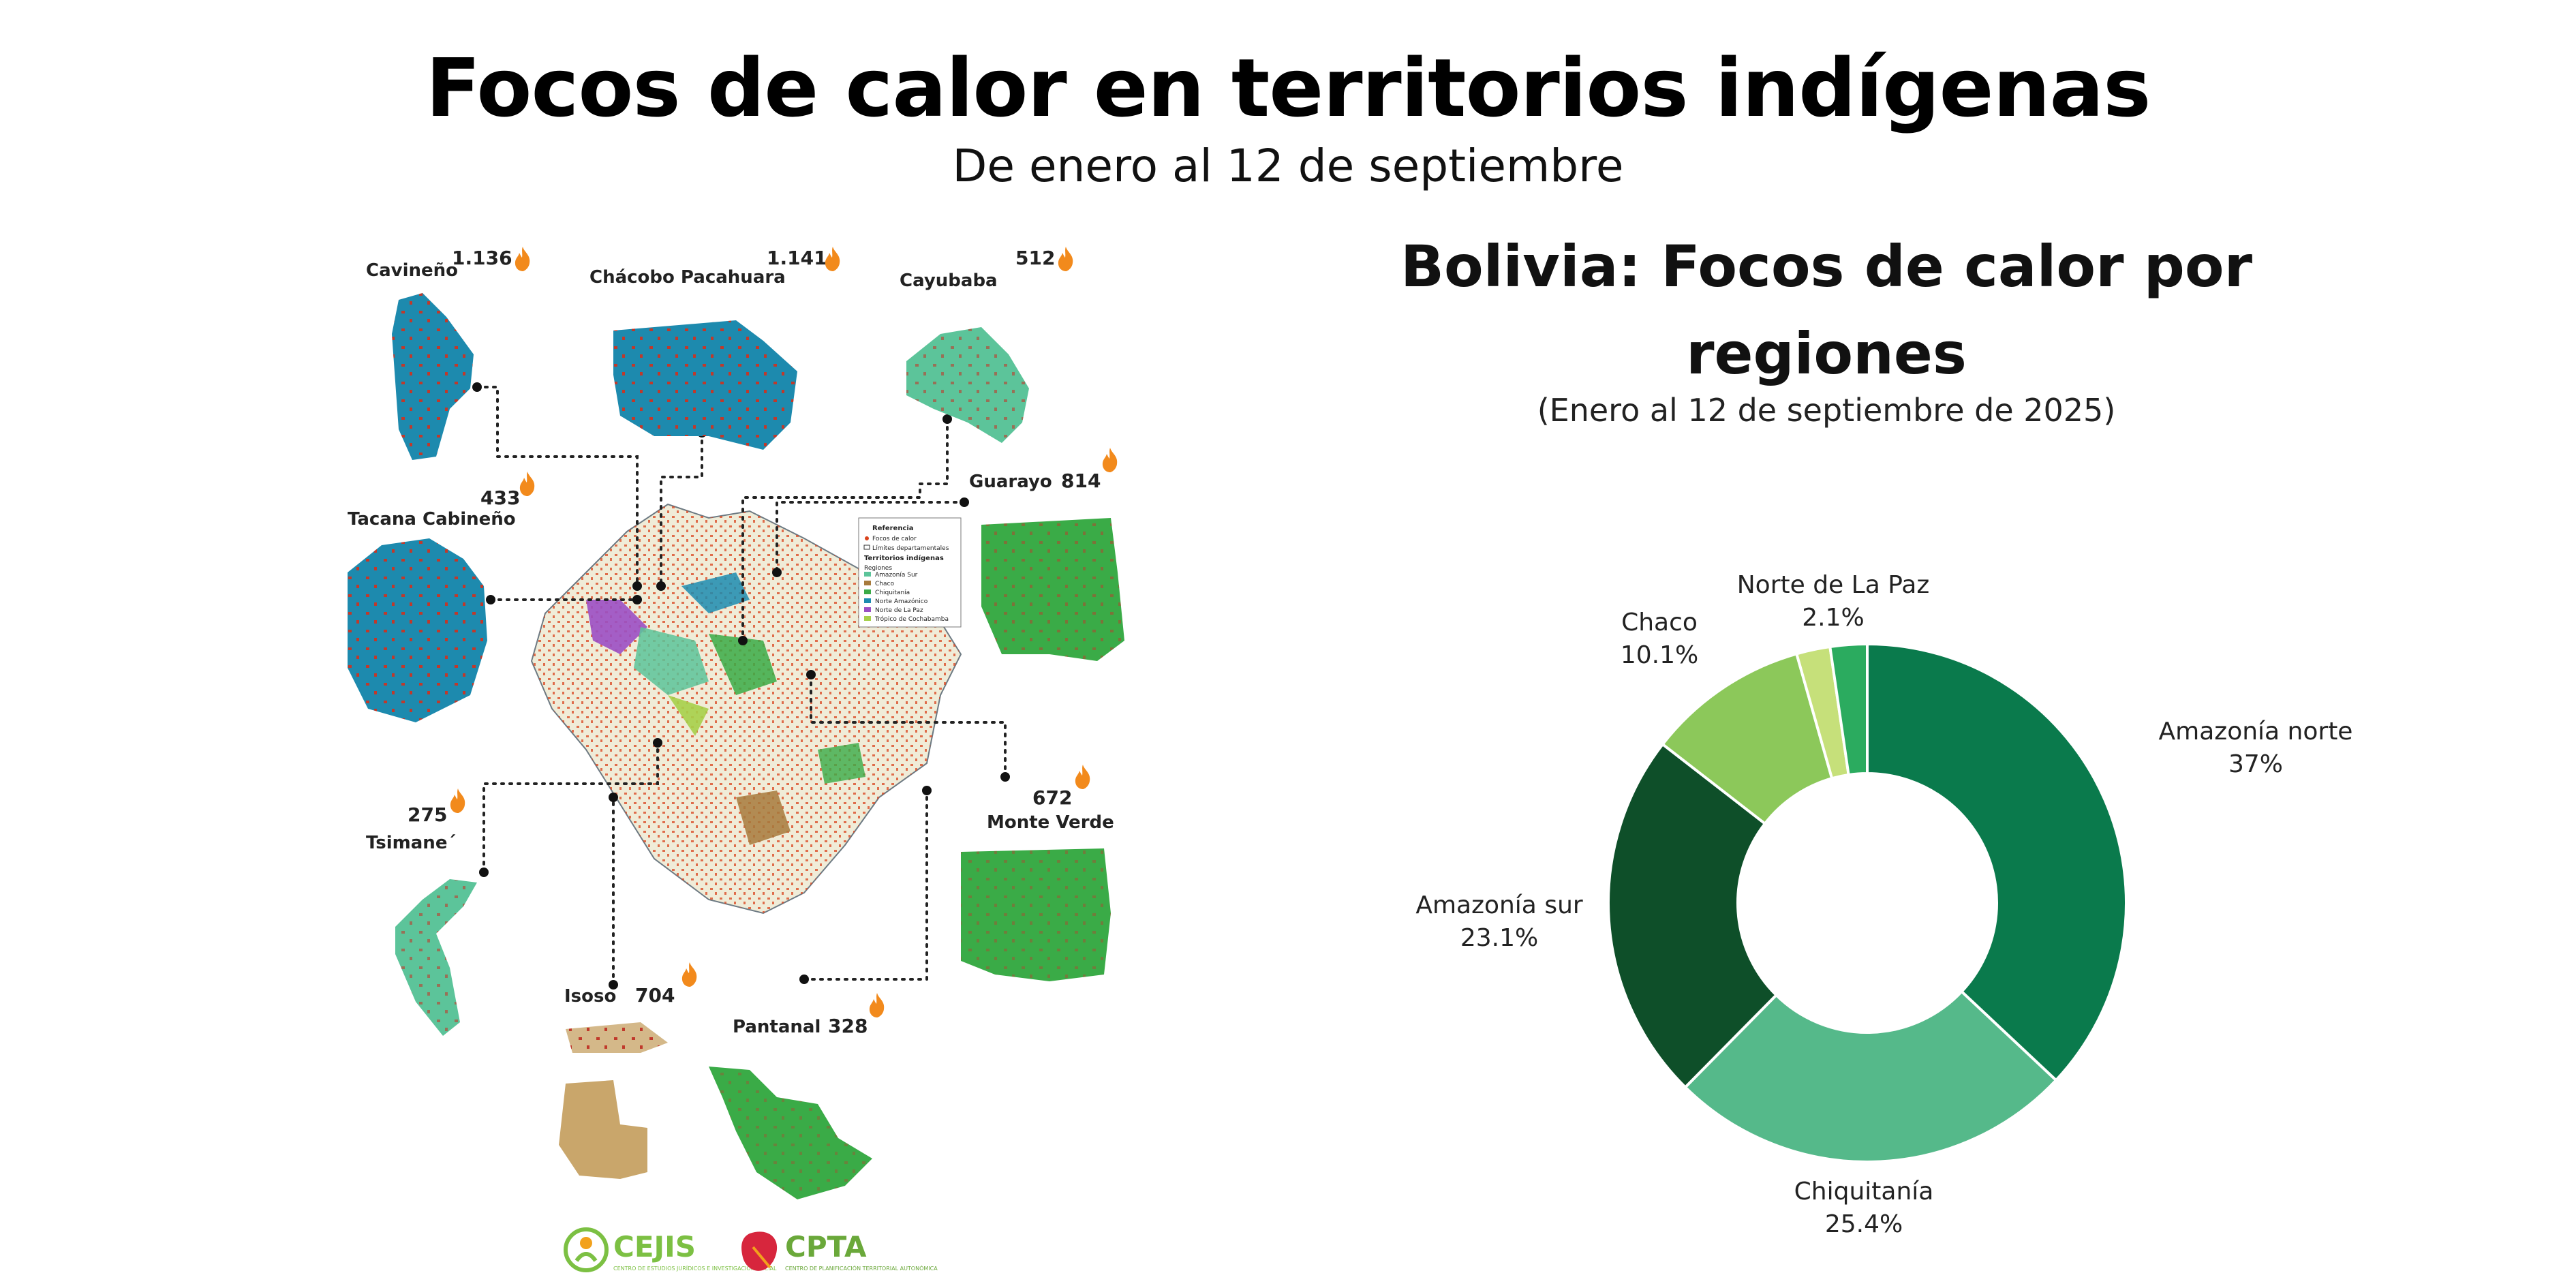  I want to click on territory-name: Cavineño, so click(412, 270).